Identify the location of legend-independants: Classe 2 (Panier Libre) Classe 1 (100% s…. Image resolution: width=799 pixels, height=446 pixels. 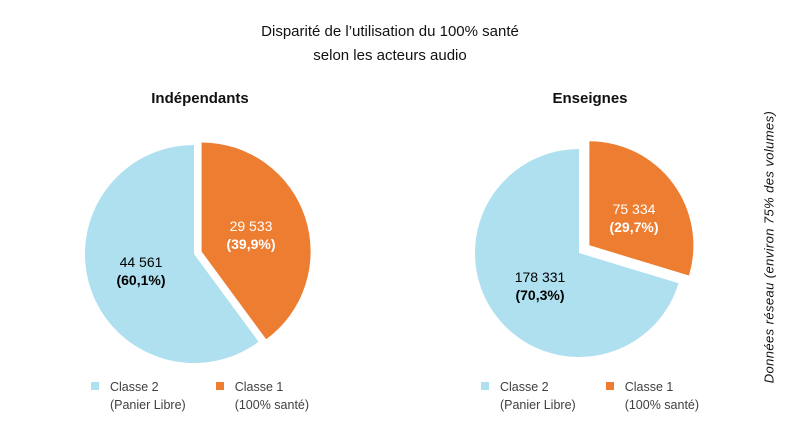
(200, 396).